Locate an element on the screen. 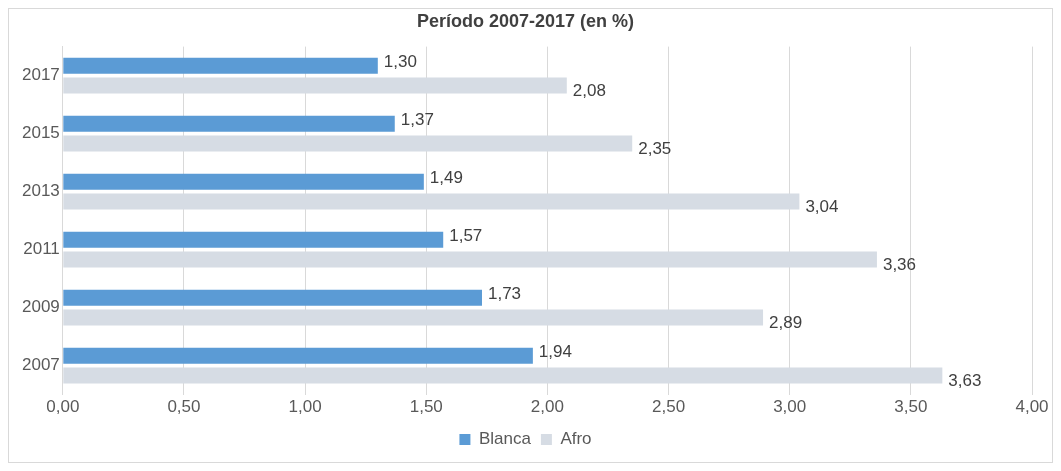 The image size is (1061, 471). y-tick-label: 2007 is located at coordinates (40, 365).